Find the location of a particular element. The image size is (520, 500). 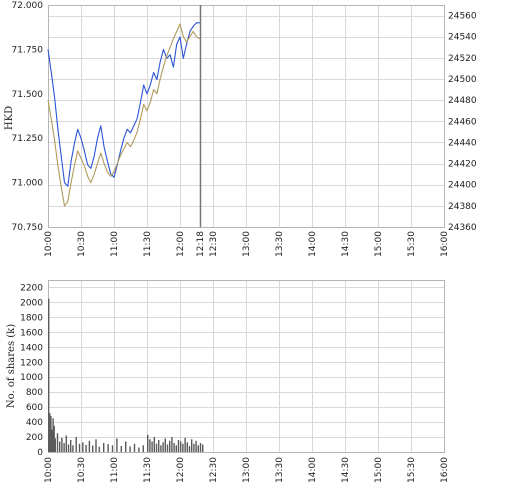

price-right-tick-label: 24540 is located at coordinates (462, 38).